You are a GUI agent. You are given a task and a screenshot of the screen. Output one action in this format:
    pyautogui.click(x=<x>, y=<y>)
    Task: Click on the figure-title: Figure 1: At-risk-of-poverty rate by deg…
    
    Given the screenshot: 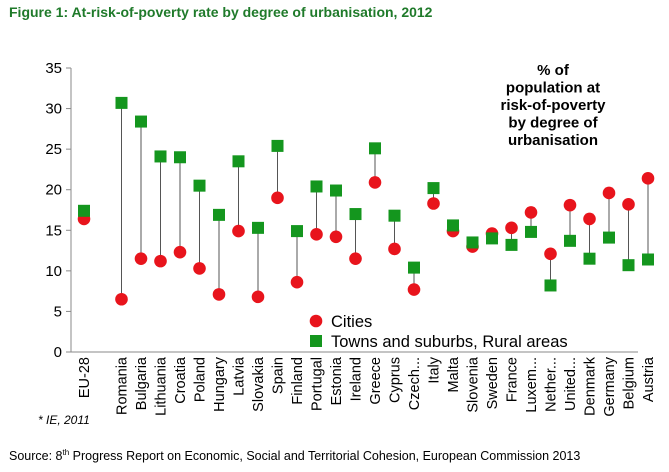 What is the action you would take?
    pyautogui.click(x=221, y=12)
    